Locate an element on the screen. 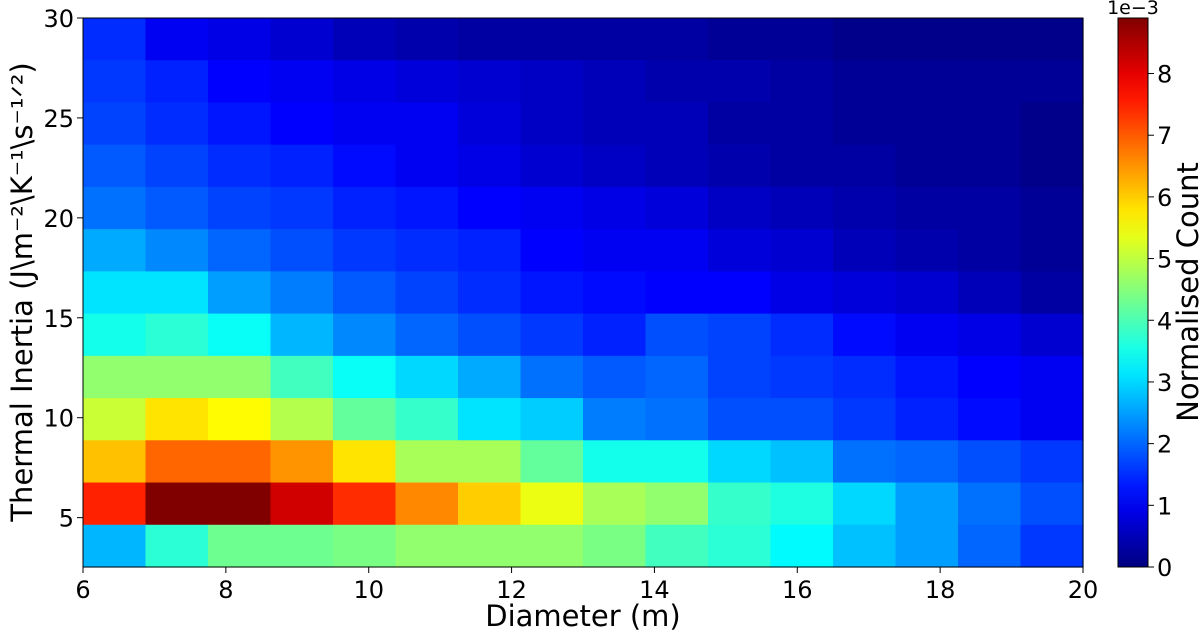  y-tick-label: 25 is located at coordinates (58, 119).